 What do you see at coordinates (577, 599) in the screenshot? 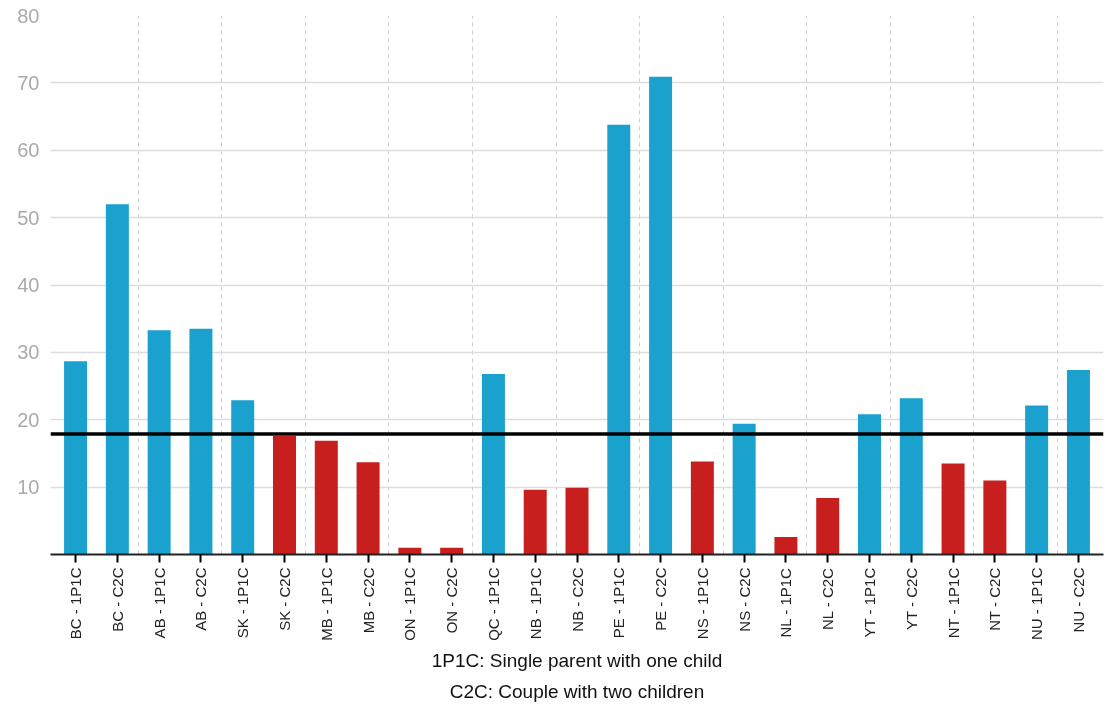
I see `x-tick-label: NB - C2C` at bounding box center [577, 599].